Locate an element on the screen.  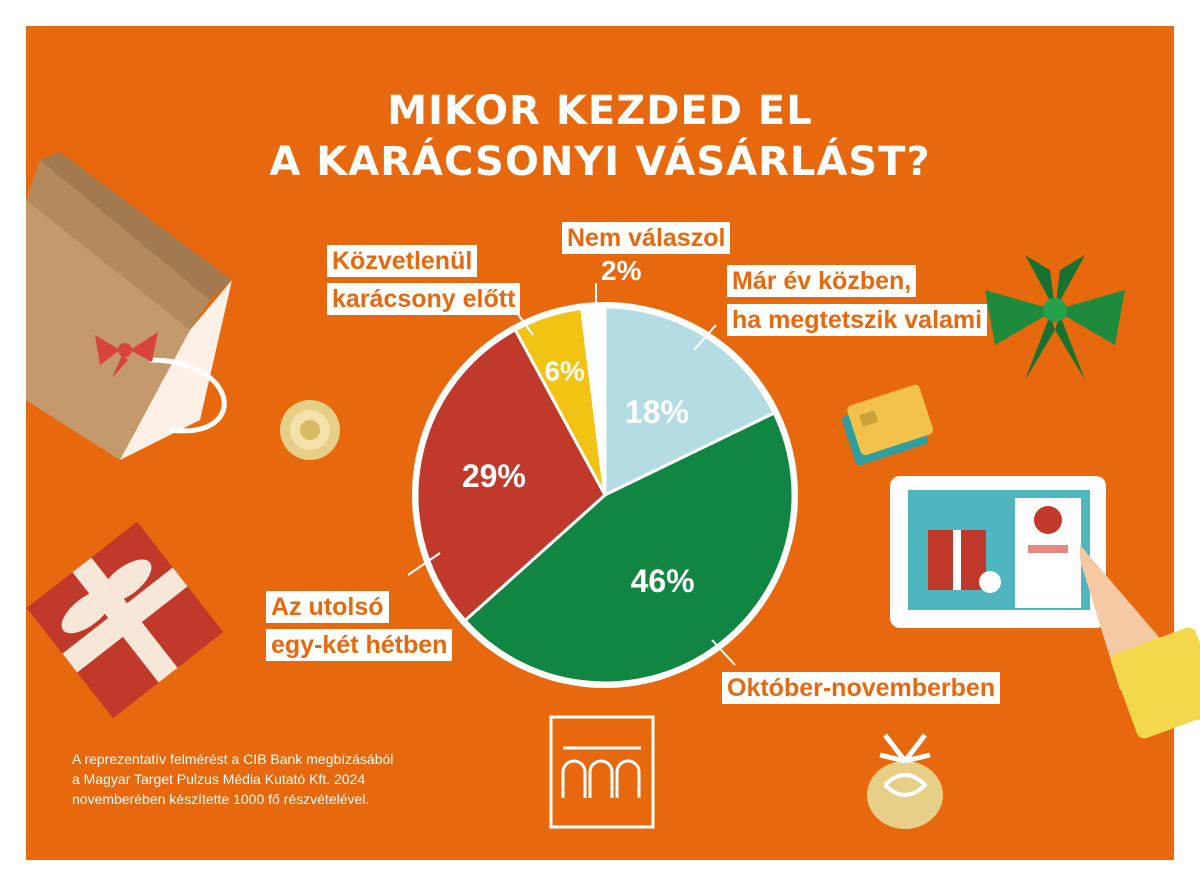
credit-card-icon is located at coordinates (888, 425).